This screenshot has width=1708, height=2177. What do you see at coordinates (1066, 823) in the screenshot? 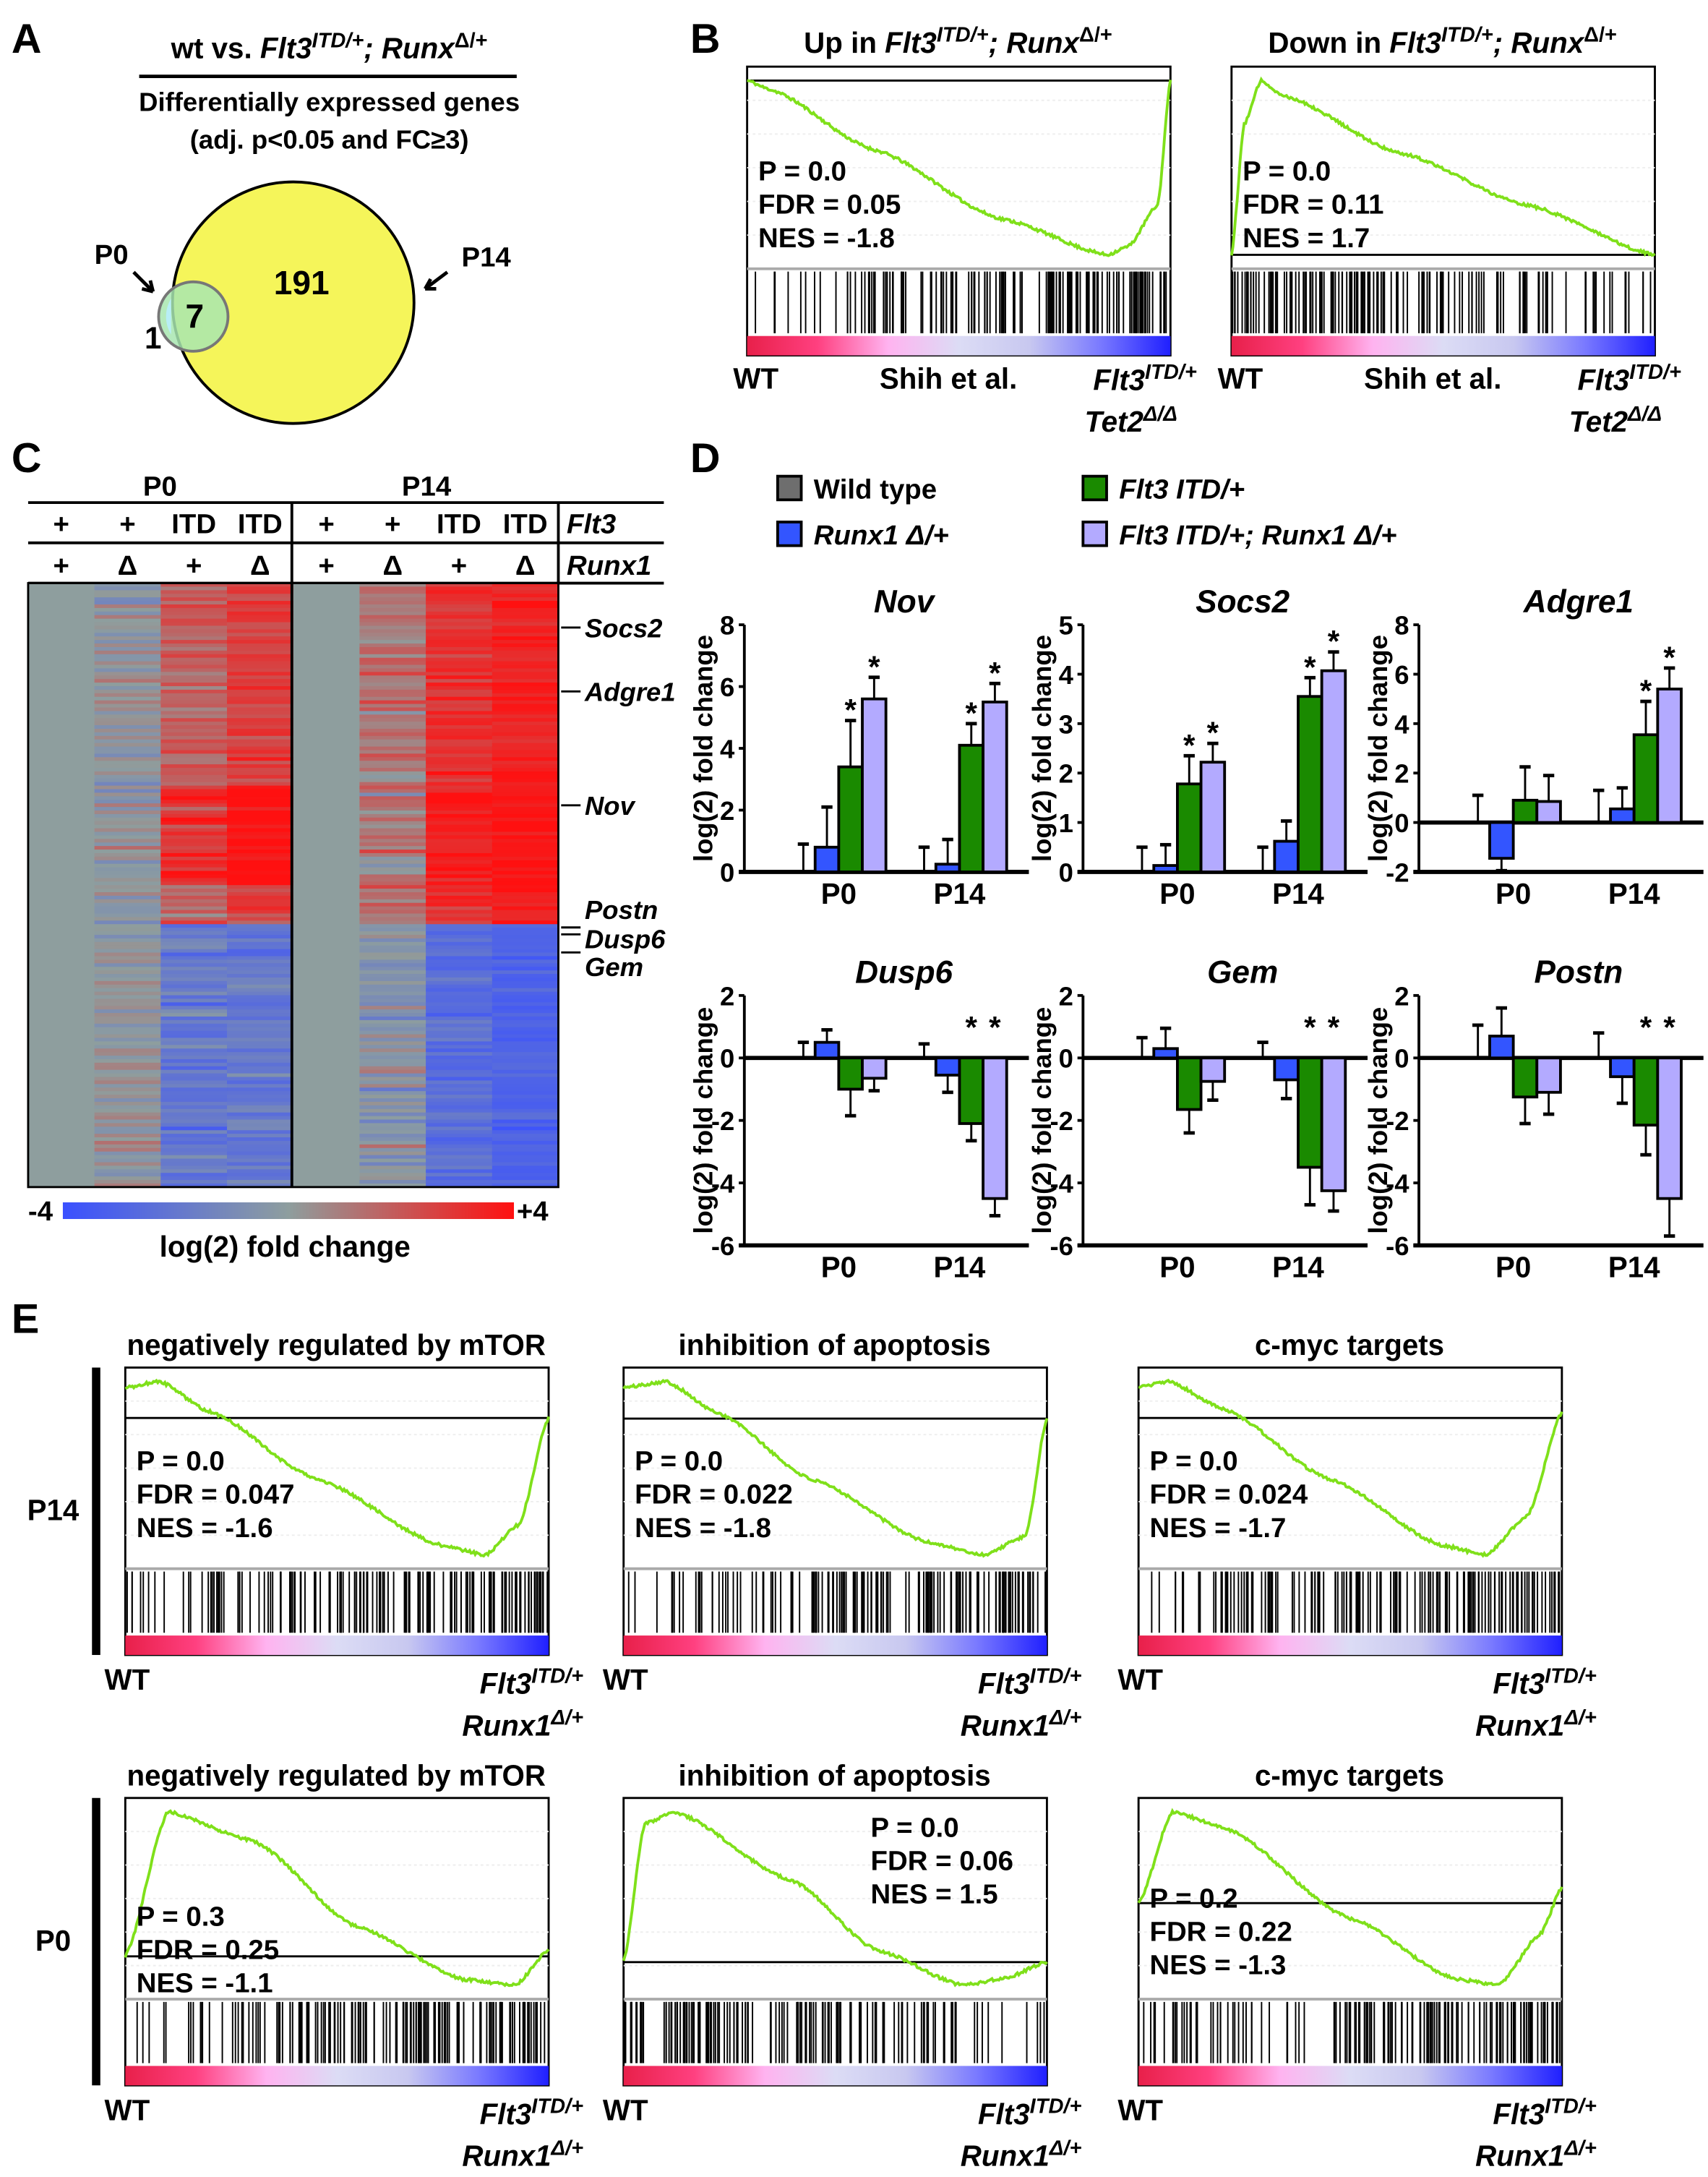
I see `y-tick-label: 1` at bounding box center [1066, 823].